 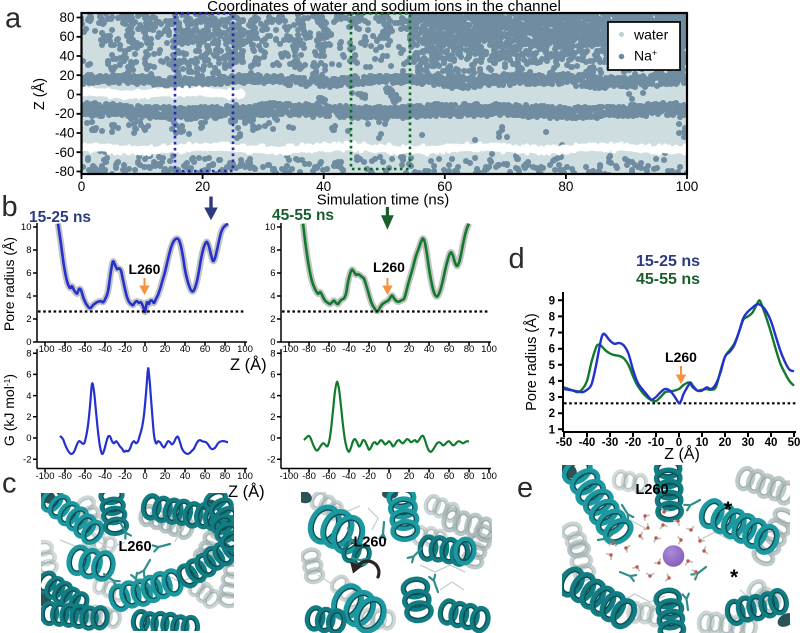 I want to click on svg-text: d, so click(x=517, y=259).